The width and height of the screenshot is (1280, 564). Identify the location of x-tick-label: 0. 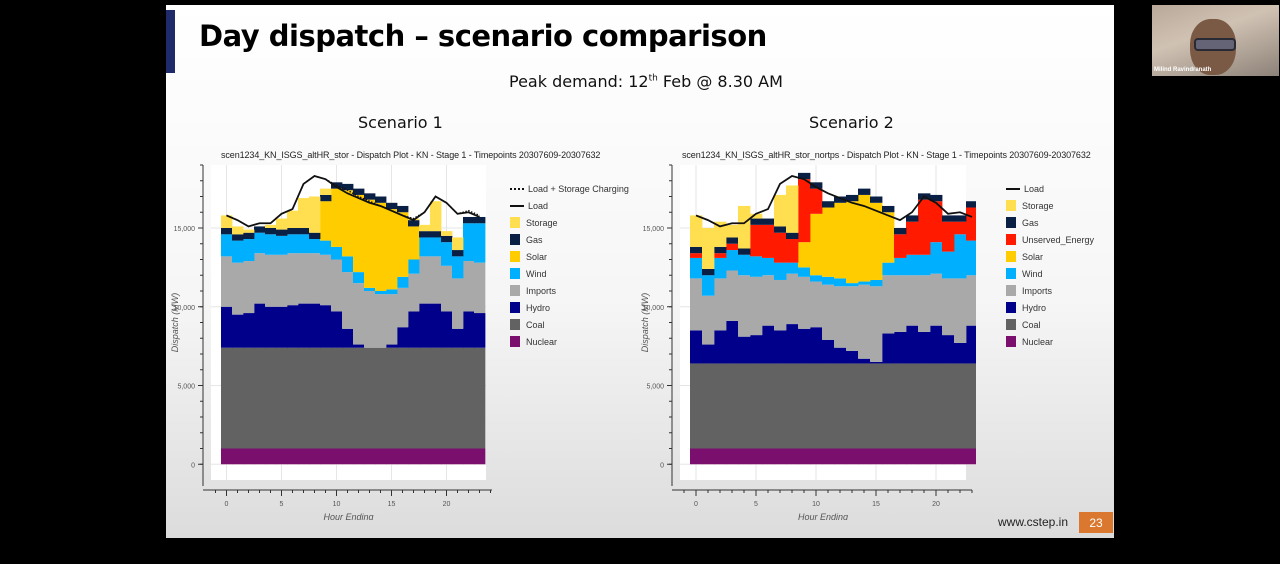
(227, 504).